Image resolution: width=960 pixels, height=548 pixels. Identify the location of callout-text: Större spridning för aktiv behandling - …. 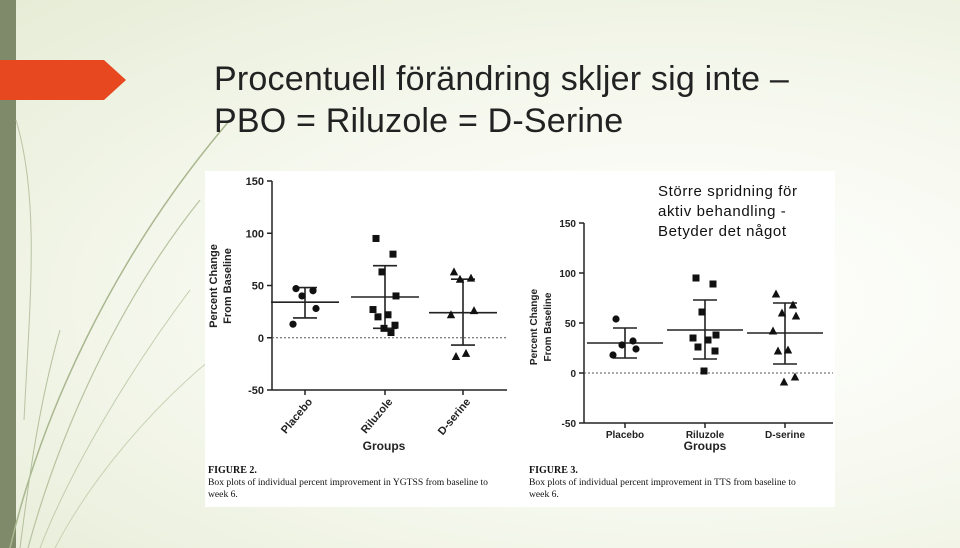
(758, 212).